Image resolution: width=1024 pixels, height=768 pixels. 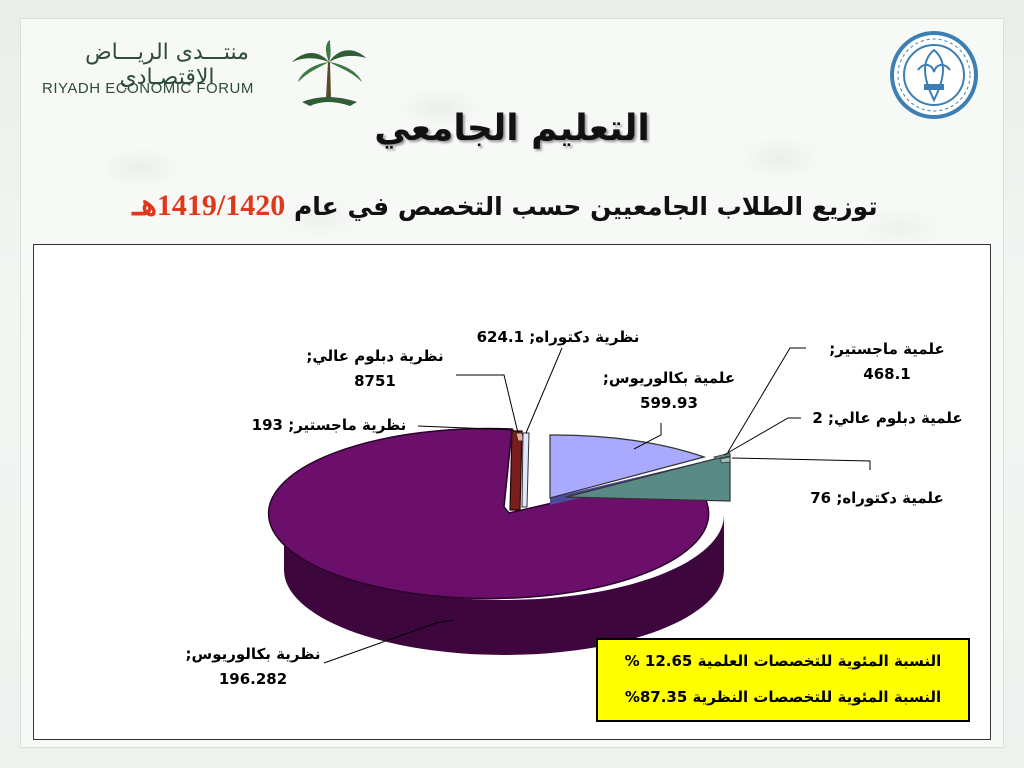 What do you see at coordinates (647, 436) in the screenshot?
I see `leader-eb` at bounding box center [647, 436].